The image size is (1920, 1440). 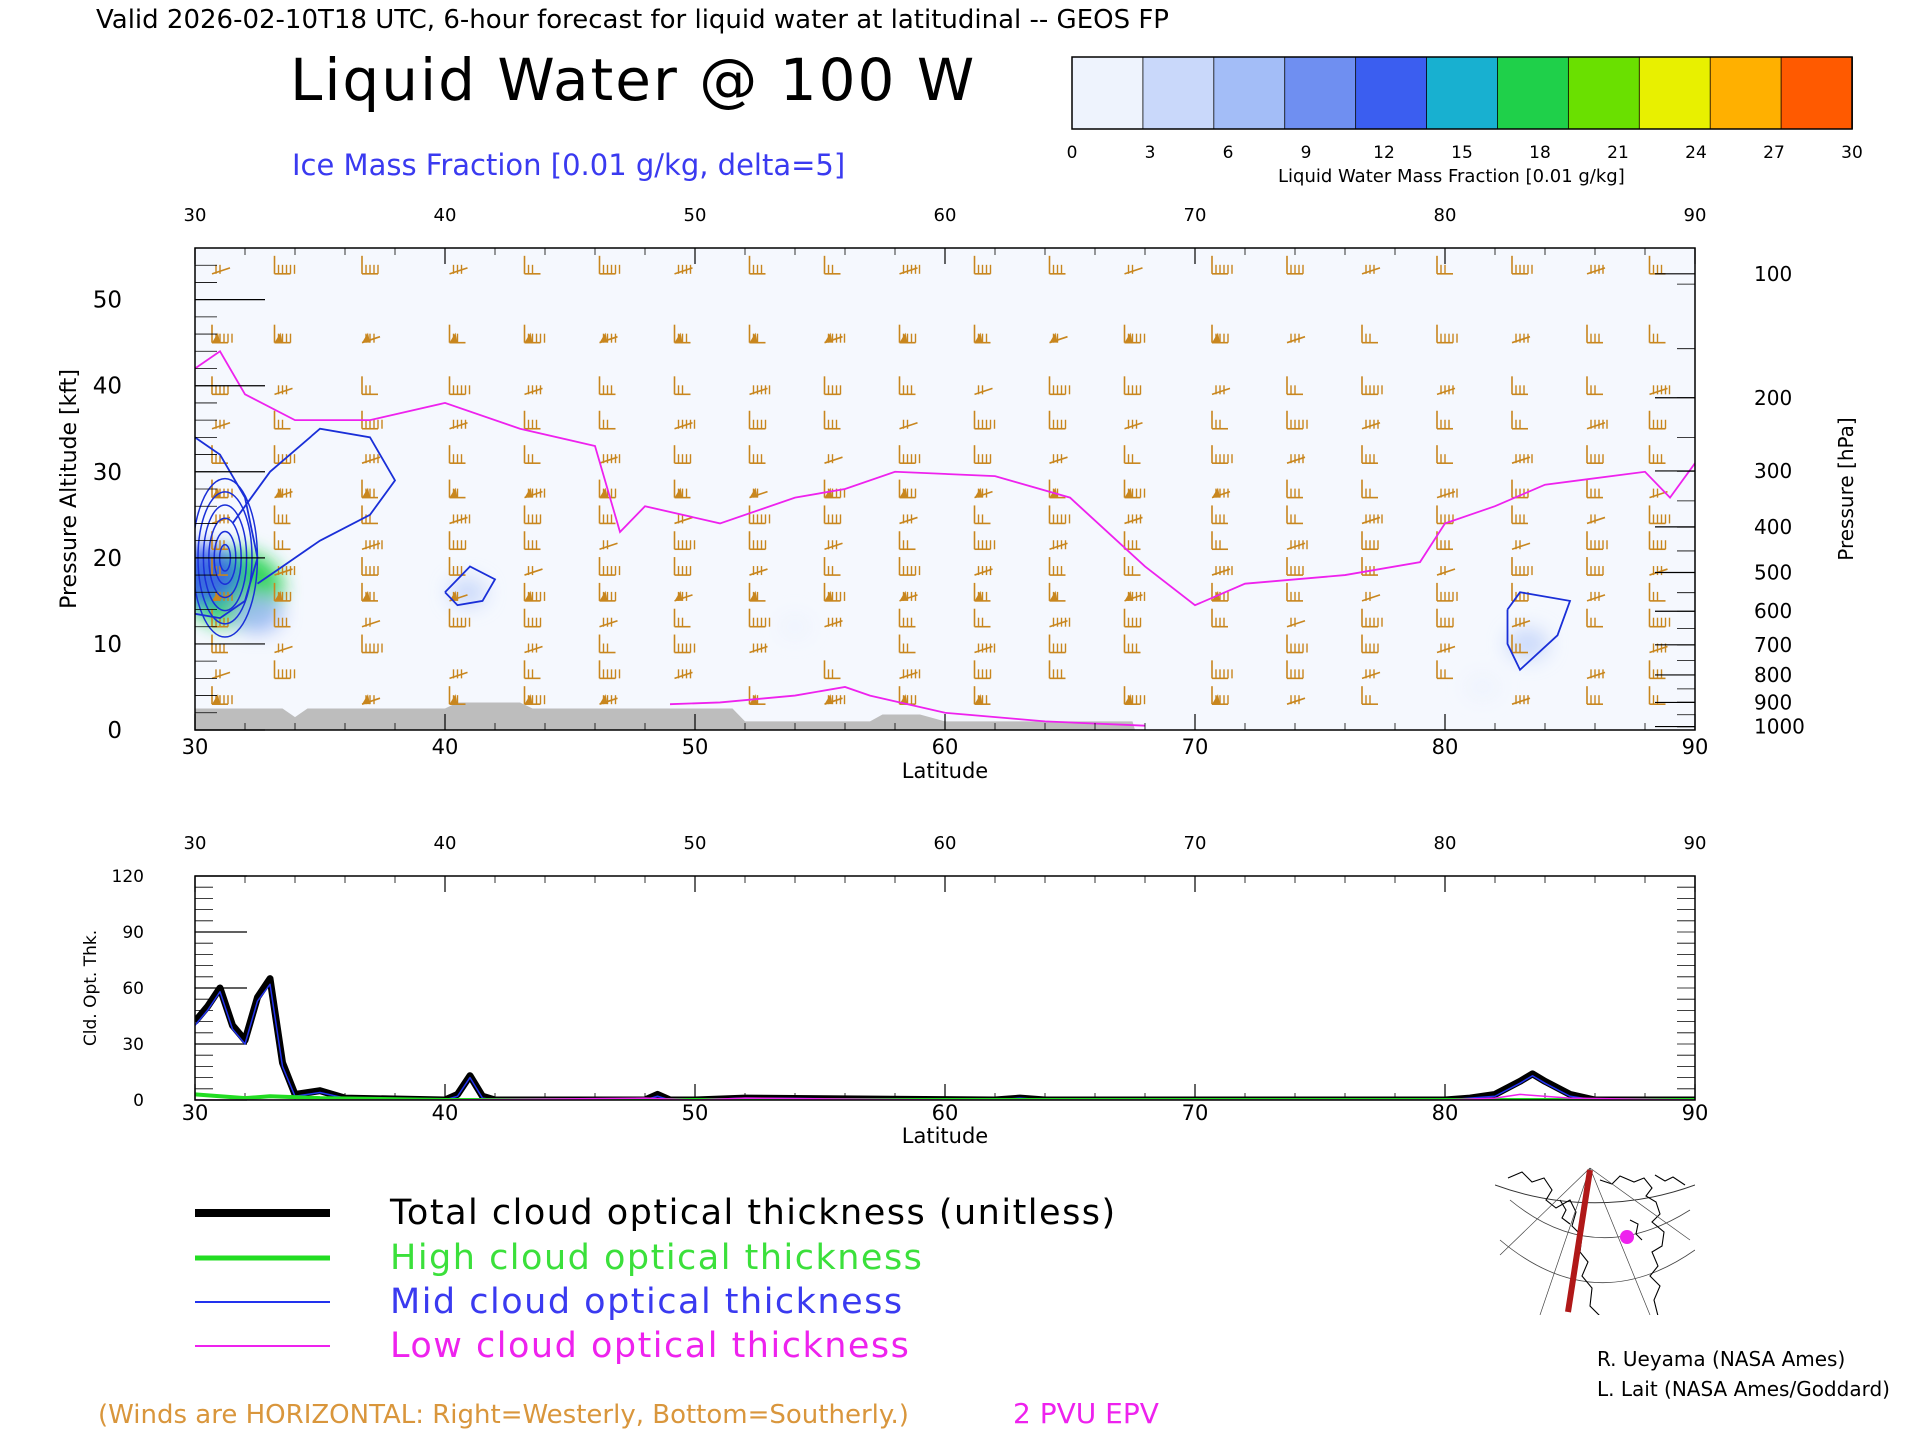 What do you see at coordinates (1540, 153) in the screenshot?
I see `colorbar-tick-label: 18` at bounding box center [1540, 153].